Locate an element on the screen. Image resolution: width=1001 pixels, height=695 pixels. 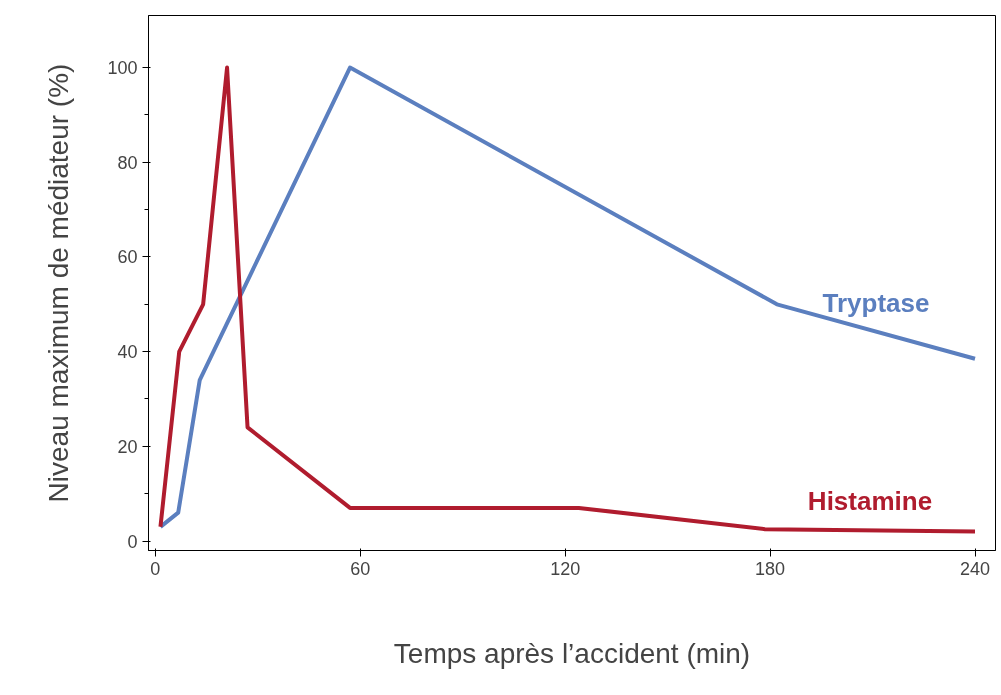
x-tick-label: 120 is located at coordinates (565, 568).